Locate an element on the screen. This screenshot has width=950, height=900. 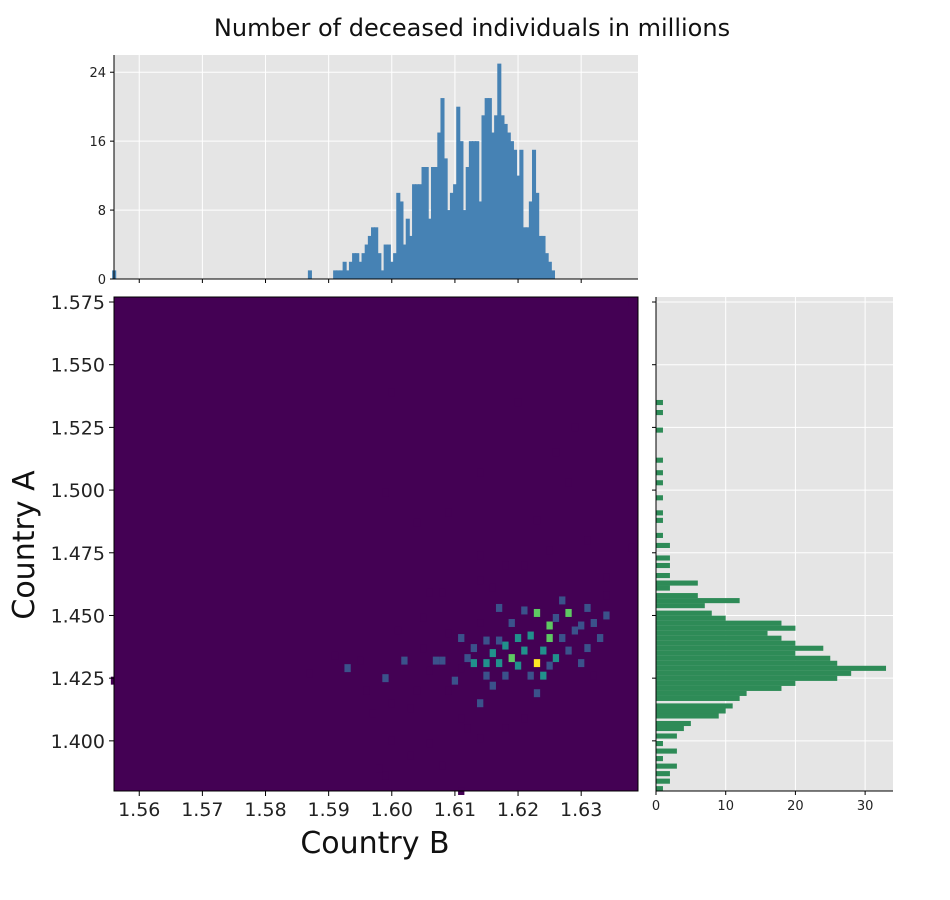
x-tick-label: 1.59 is located at coordinates (328, 810).